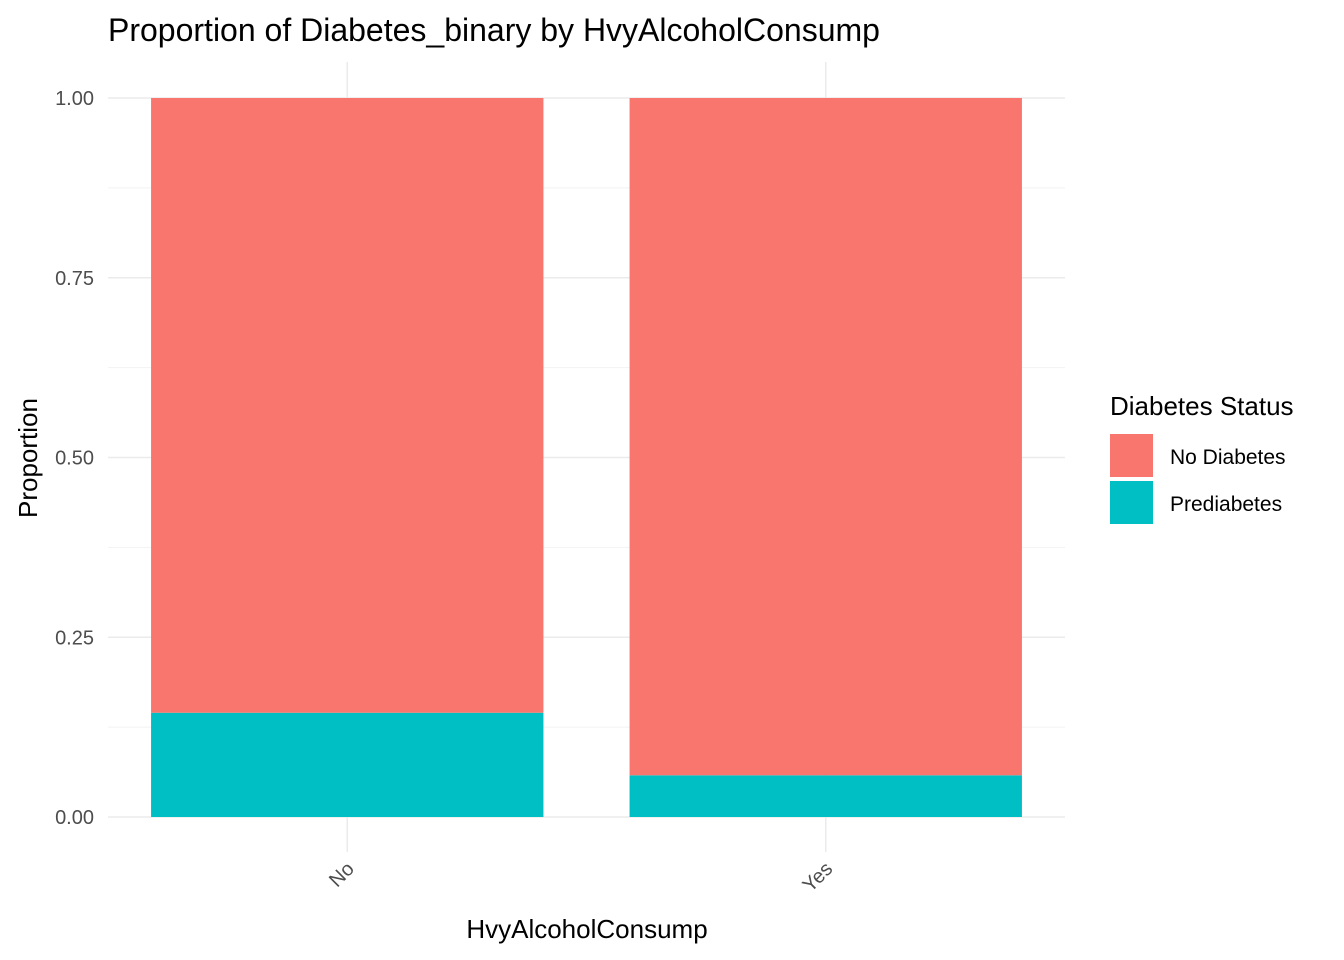 The image size is (1344, 960). Describe the element at coordinates (1226, 504) in the screenshot. I see `legend-label: Prediabetes` at that location.